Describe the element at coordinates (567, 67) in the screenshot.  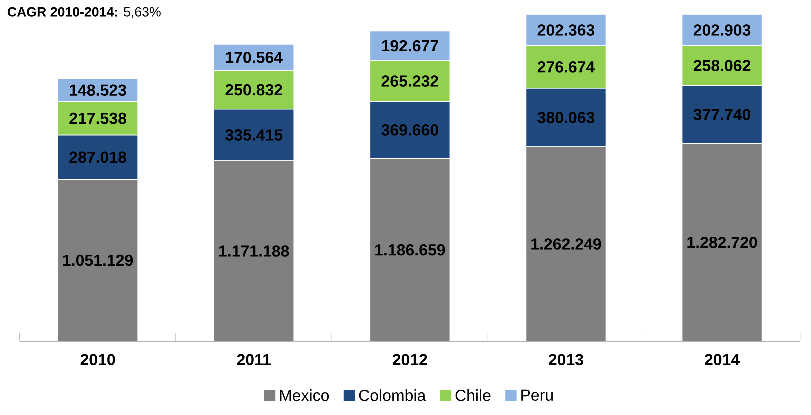
I see `data-label: 276.674` at that location.